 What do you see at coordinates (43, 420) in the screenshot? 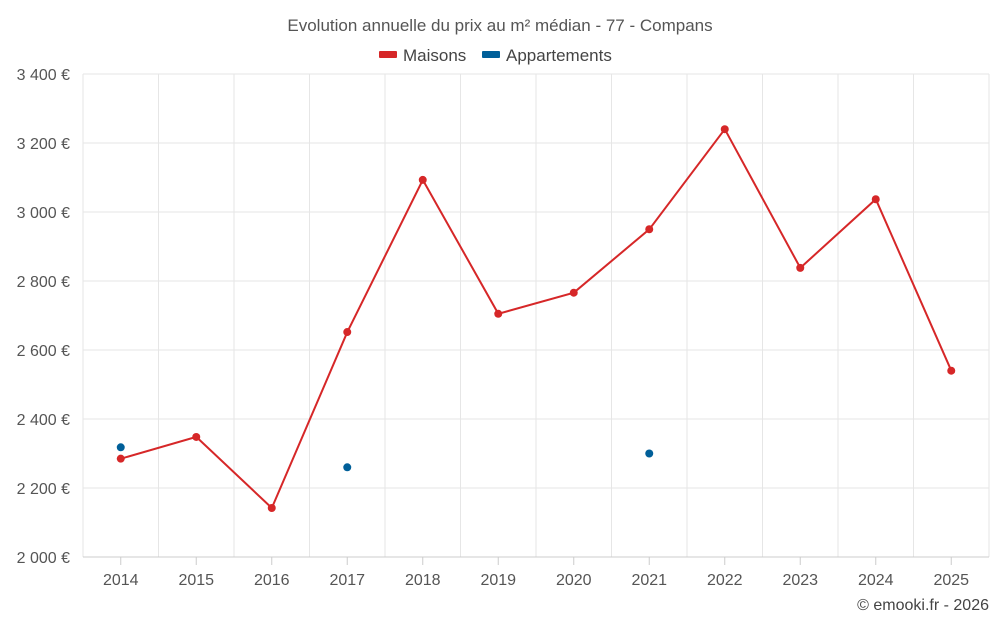
I see `y-tick-label: 2 400 €` at bounding box center [43, 420].